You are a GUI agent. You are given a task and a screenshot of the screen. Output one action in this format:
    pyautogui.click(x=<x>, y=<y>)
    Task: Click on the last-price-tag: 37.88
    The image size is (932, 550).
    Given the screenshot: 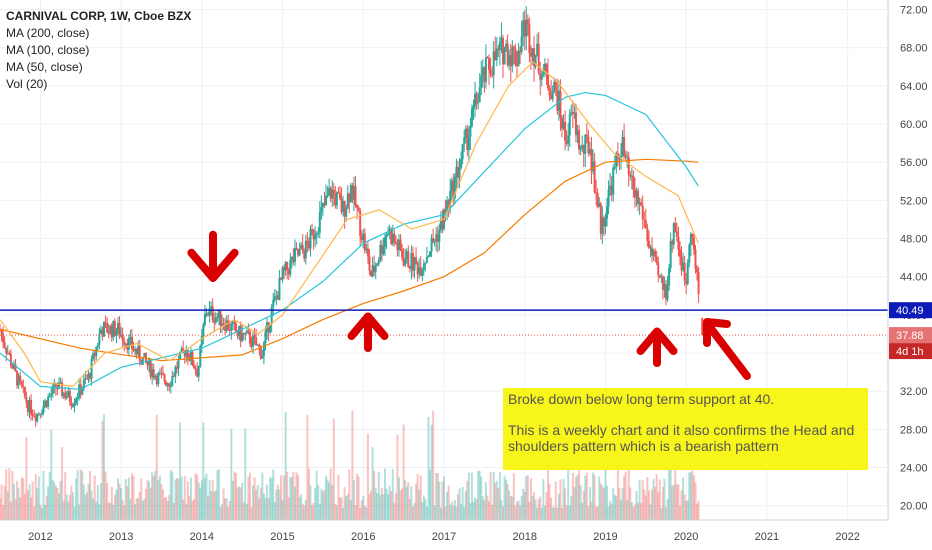 What is the action you would take?
    pyautogui.click(x=910, y=336)
    